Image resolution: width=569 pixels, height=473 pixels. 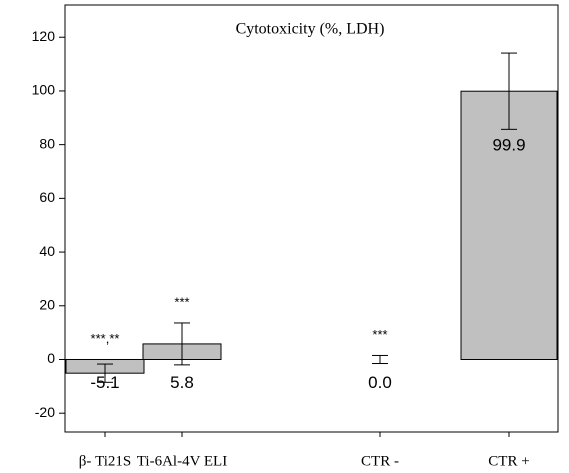 I want to click on value-label: 99.9, so click(x=508, y=145).